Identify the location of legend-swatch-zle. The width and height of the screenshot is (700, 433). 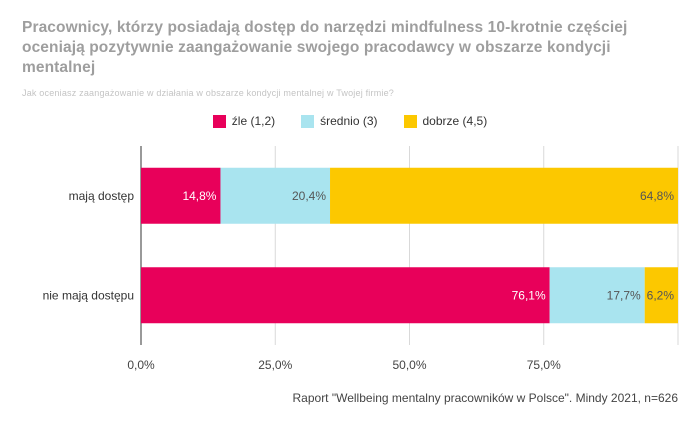
(219, 121).